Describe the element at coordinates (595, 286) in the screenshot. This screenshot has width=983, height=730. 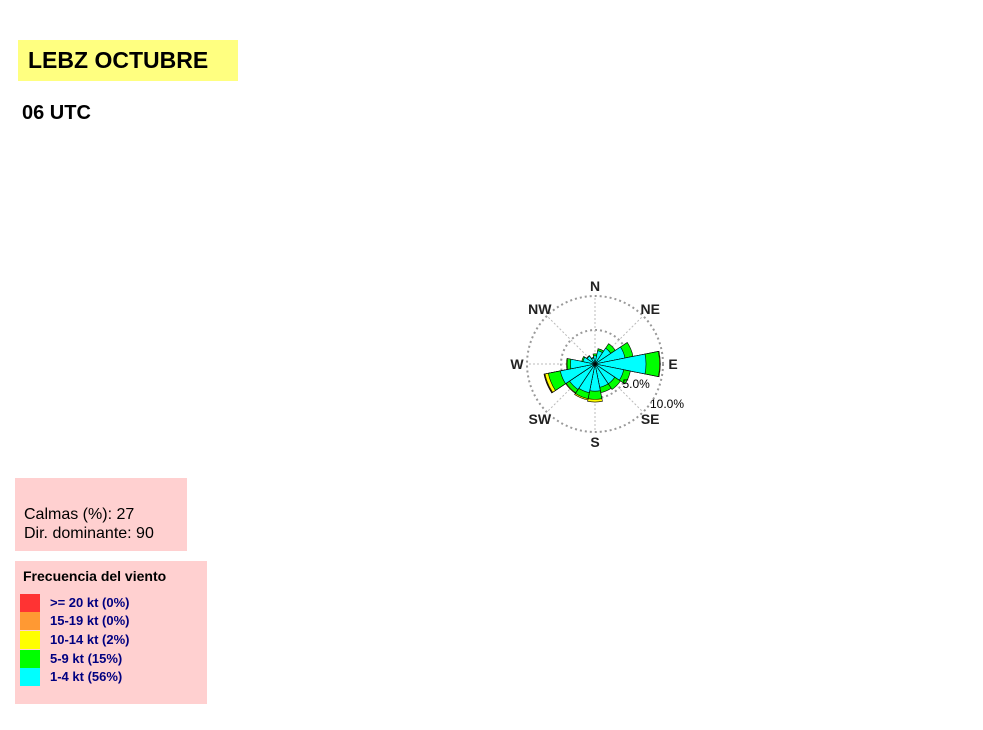
I see `compass-label: N` at that location.